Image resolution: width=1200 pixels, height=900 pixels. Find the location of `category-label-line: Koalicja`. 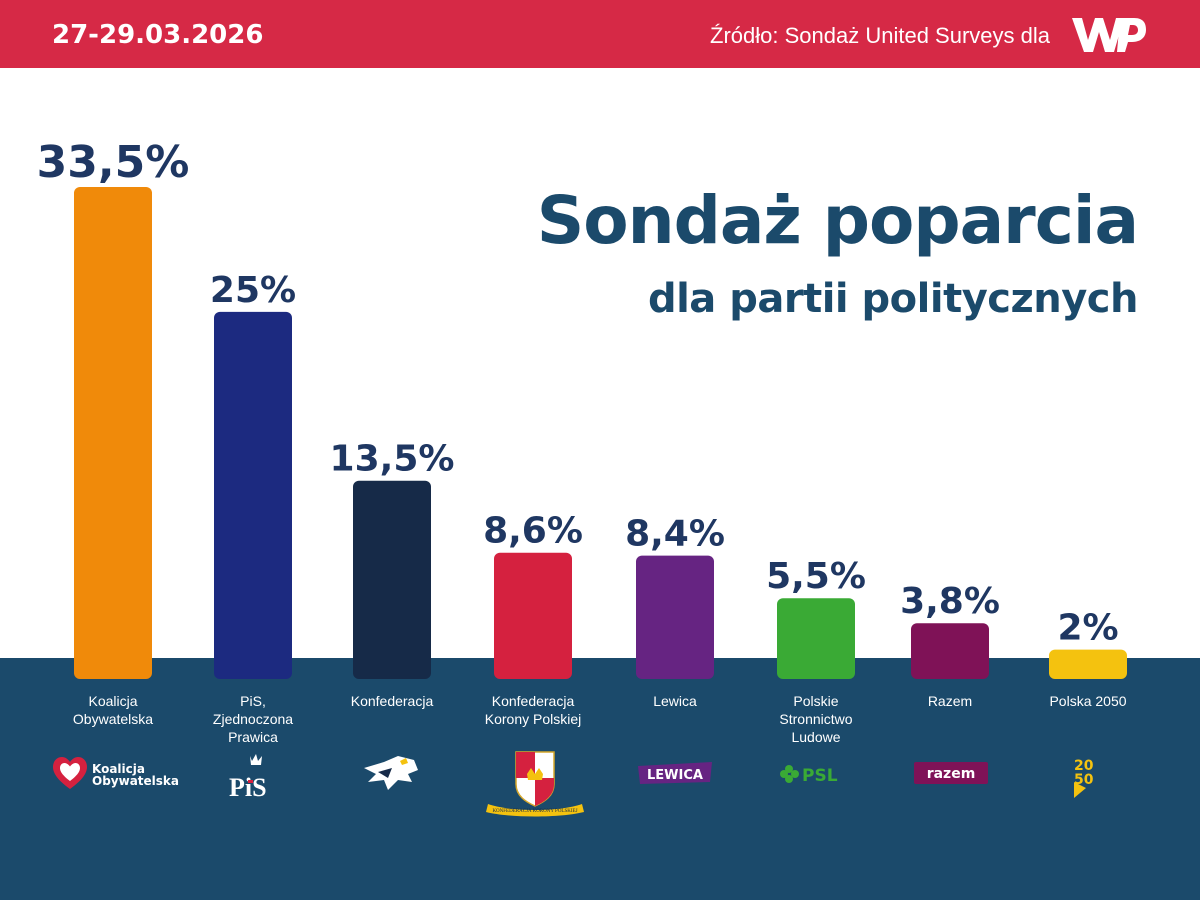

category-label-line: Koalicja is located at coordinates (113, 701).